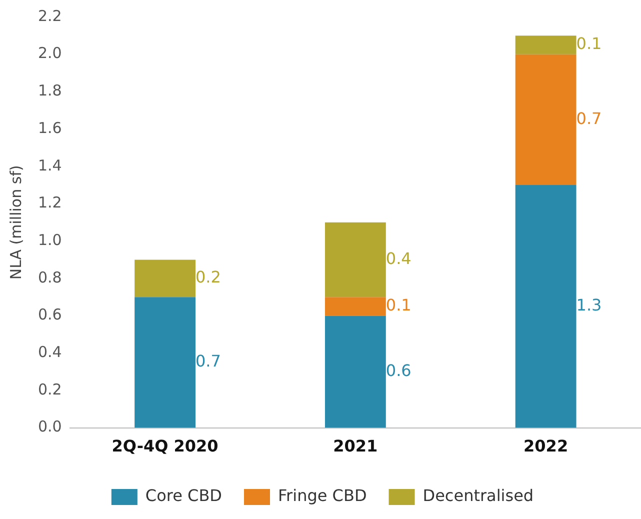  Describe the element at coordinates (399, 370) in the screenshot. I see `data-label: 0.6` at that location.